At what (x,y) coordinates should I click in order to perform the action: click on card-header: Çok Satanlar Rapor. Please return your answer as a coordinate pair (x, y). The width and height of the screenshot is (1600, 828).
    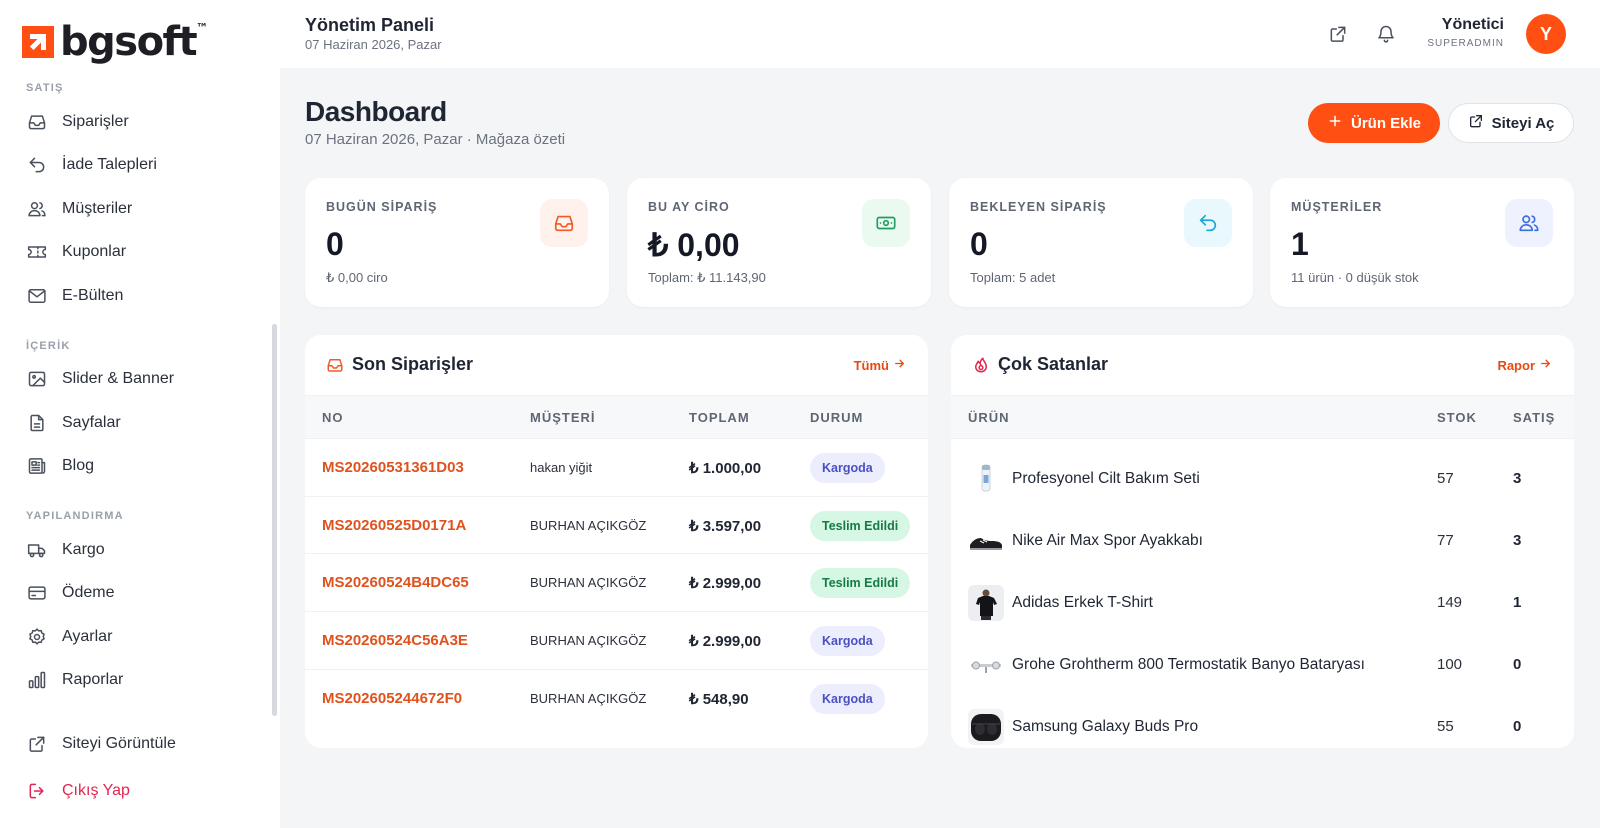
    Looking at the image, I should click on (1262, 365).